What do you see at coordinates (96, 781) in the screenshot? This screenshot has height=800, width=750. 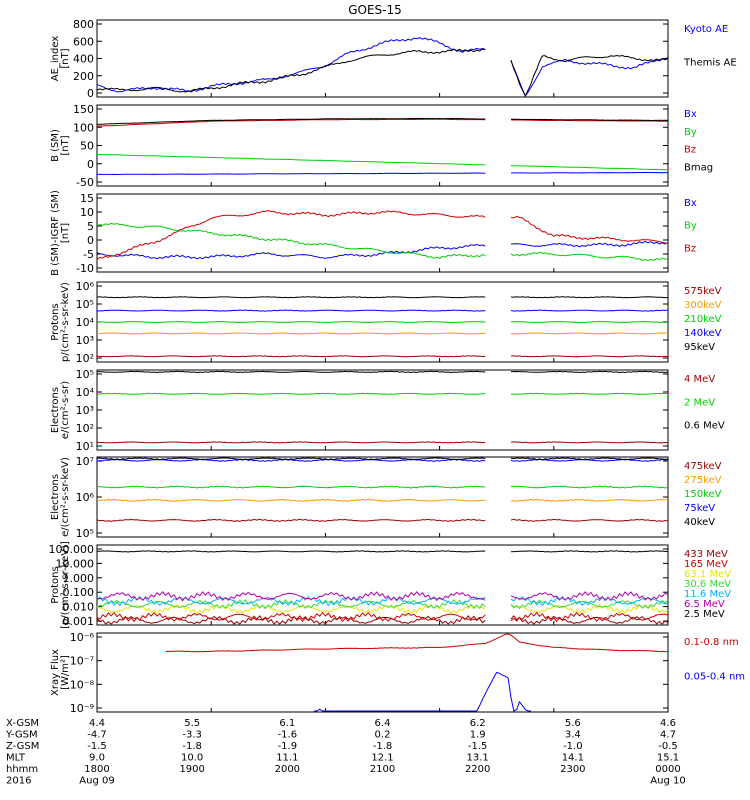 I see `axis-row-value: Aug 09` at bounding box center [96, 781].